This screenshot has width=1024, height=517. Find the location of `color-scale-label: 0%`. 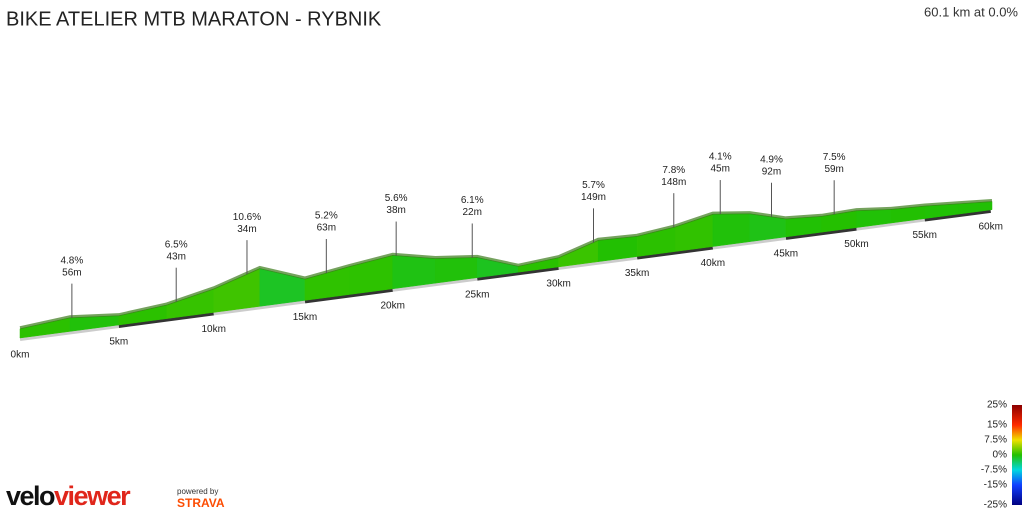

color-scale-label: 0% is located at coordinates (1000, 455).